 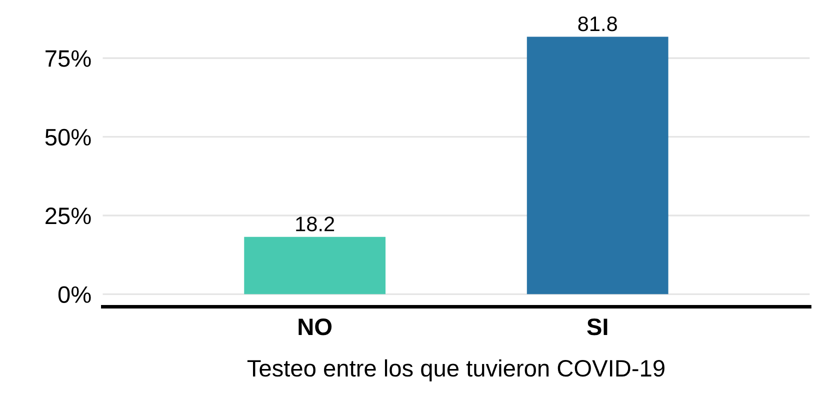 I want to click on data-label: 81.8, so click(x=597, y=24).